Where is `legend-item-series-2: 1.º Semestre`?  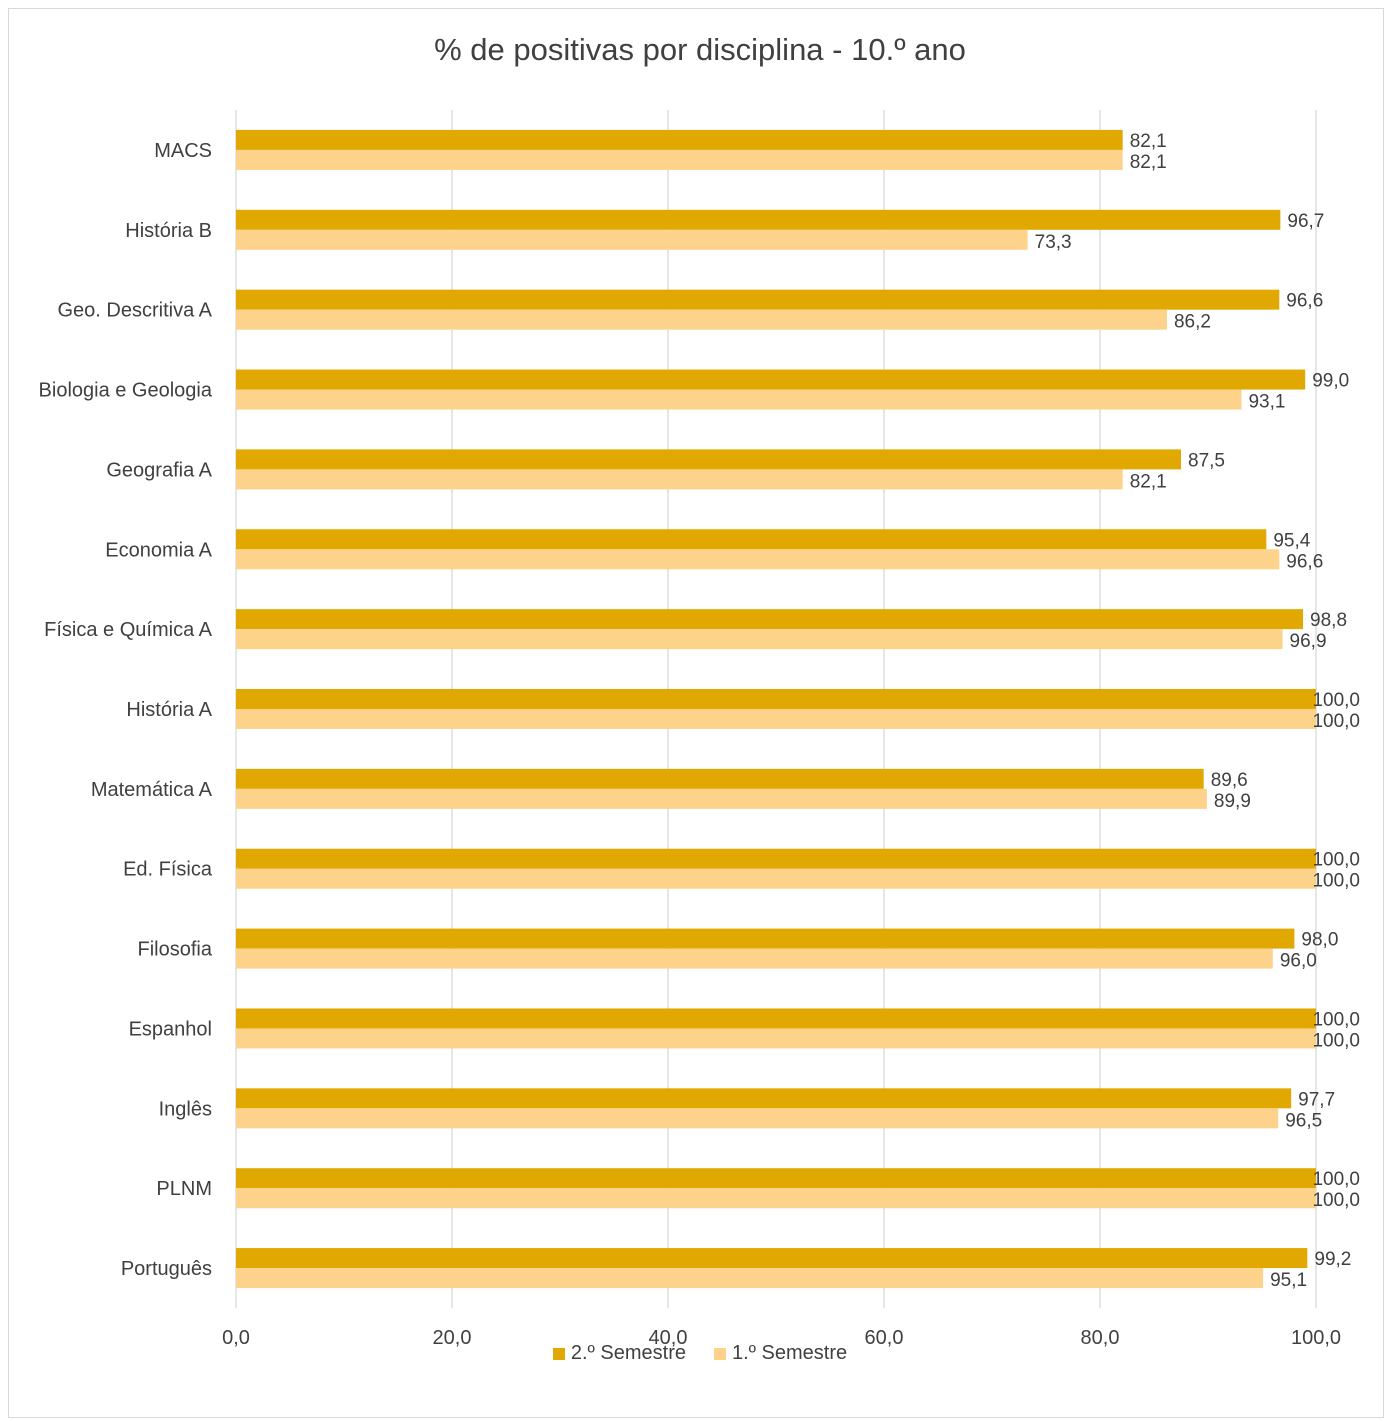 legend-item-series-2: 1.º Semestre is located at coordinates (780, 1353).